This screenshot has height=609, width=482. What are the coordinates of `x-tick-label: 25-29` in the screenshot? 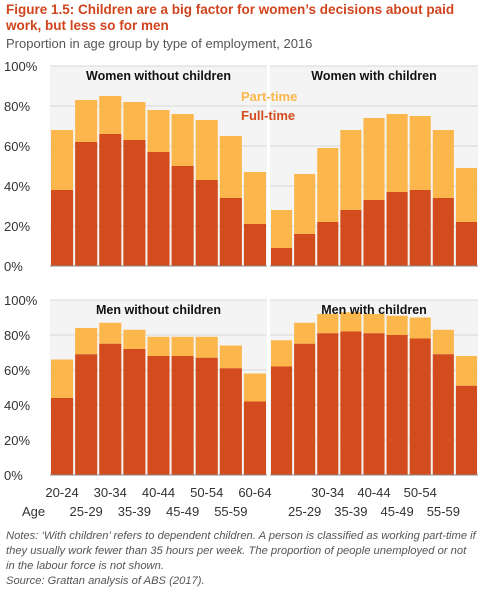 It's located at (304, 511).